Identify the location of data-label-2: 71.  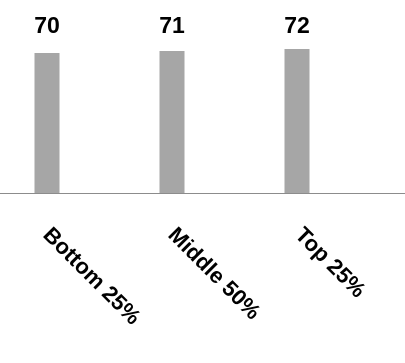
(172, 25).